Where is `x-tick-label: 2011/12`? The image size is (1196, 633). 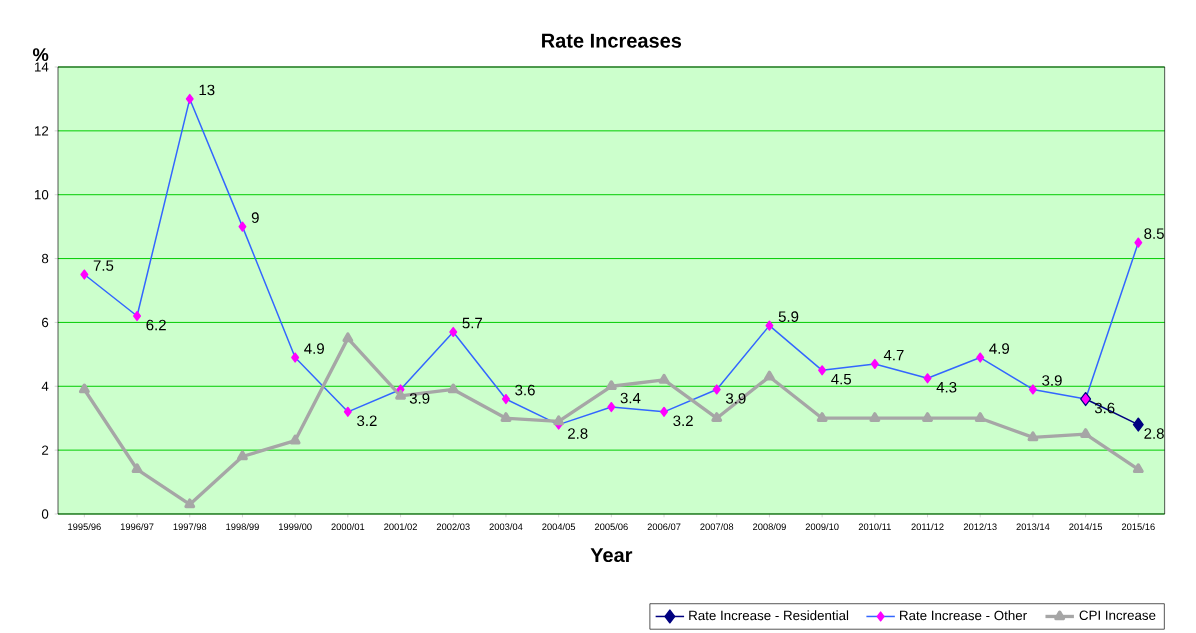
x-tick-label: 2011/12 is located at coordinates (927, 527).